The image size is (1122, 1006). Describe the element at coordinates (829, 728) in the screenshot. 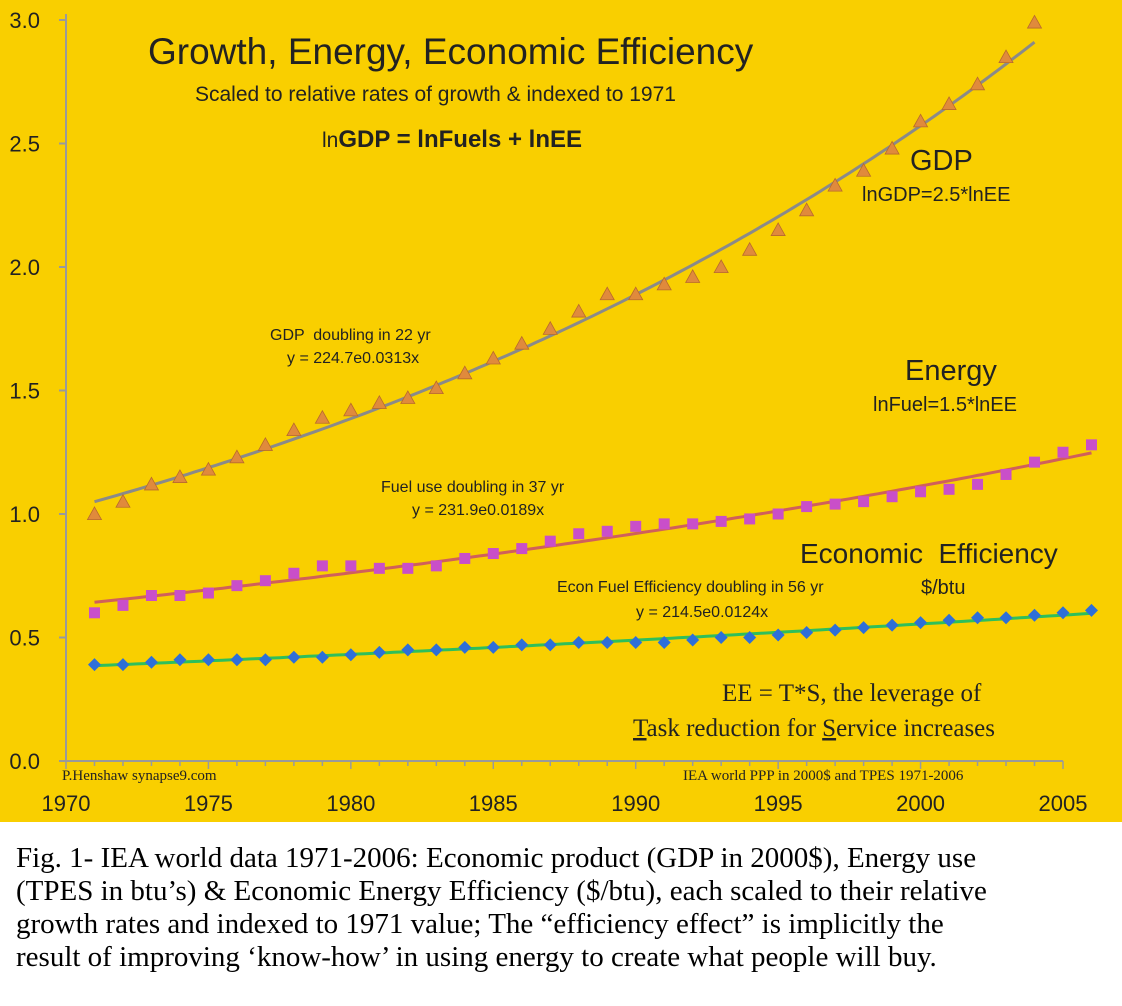

I see `ee-note-s: S` at that location.